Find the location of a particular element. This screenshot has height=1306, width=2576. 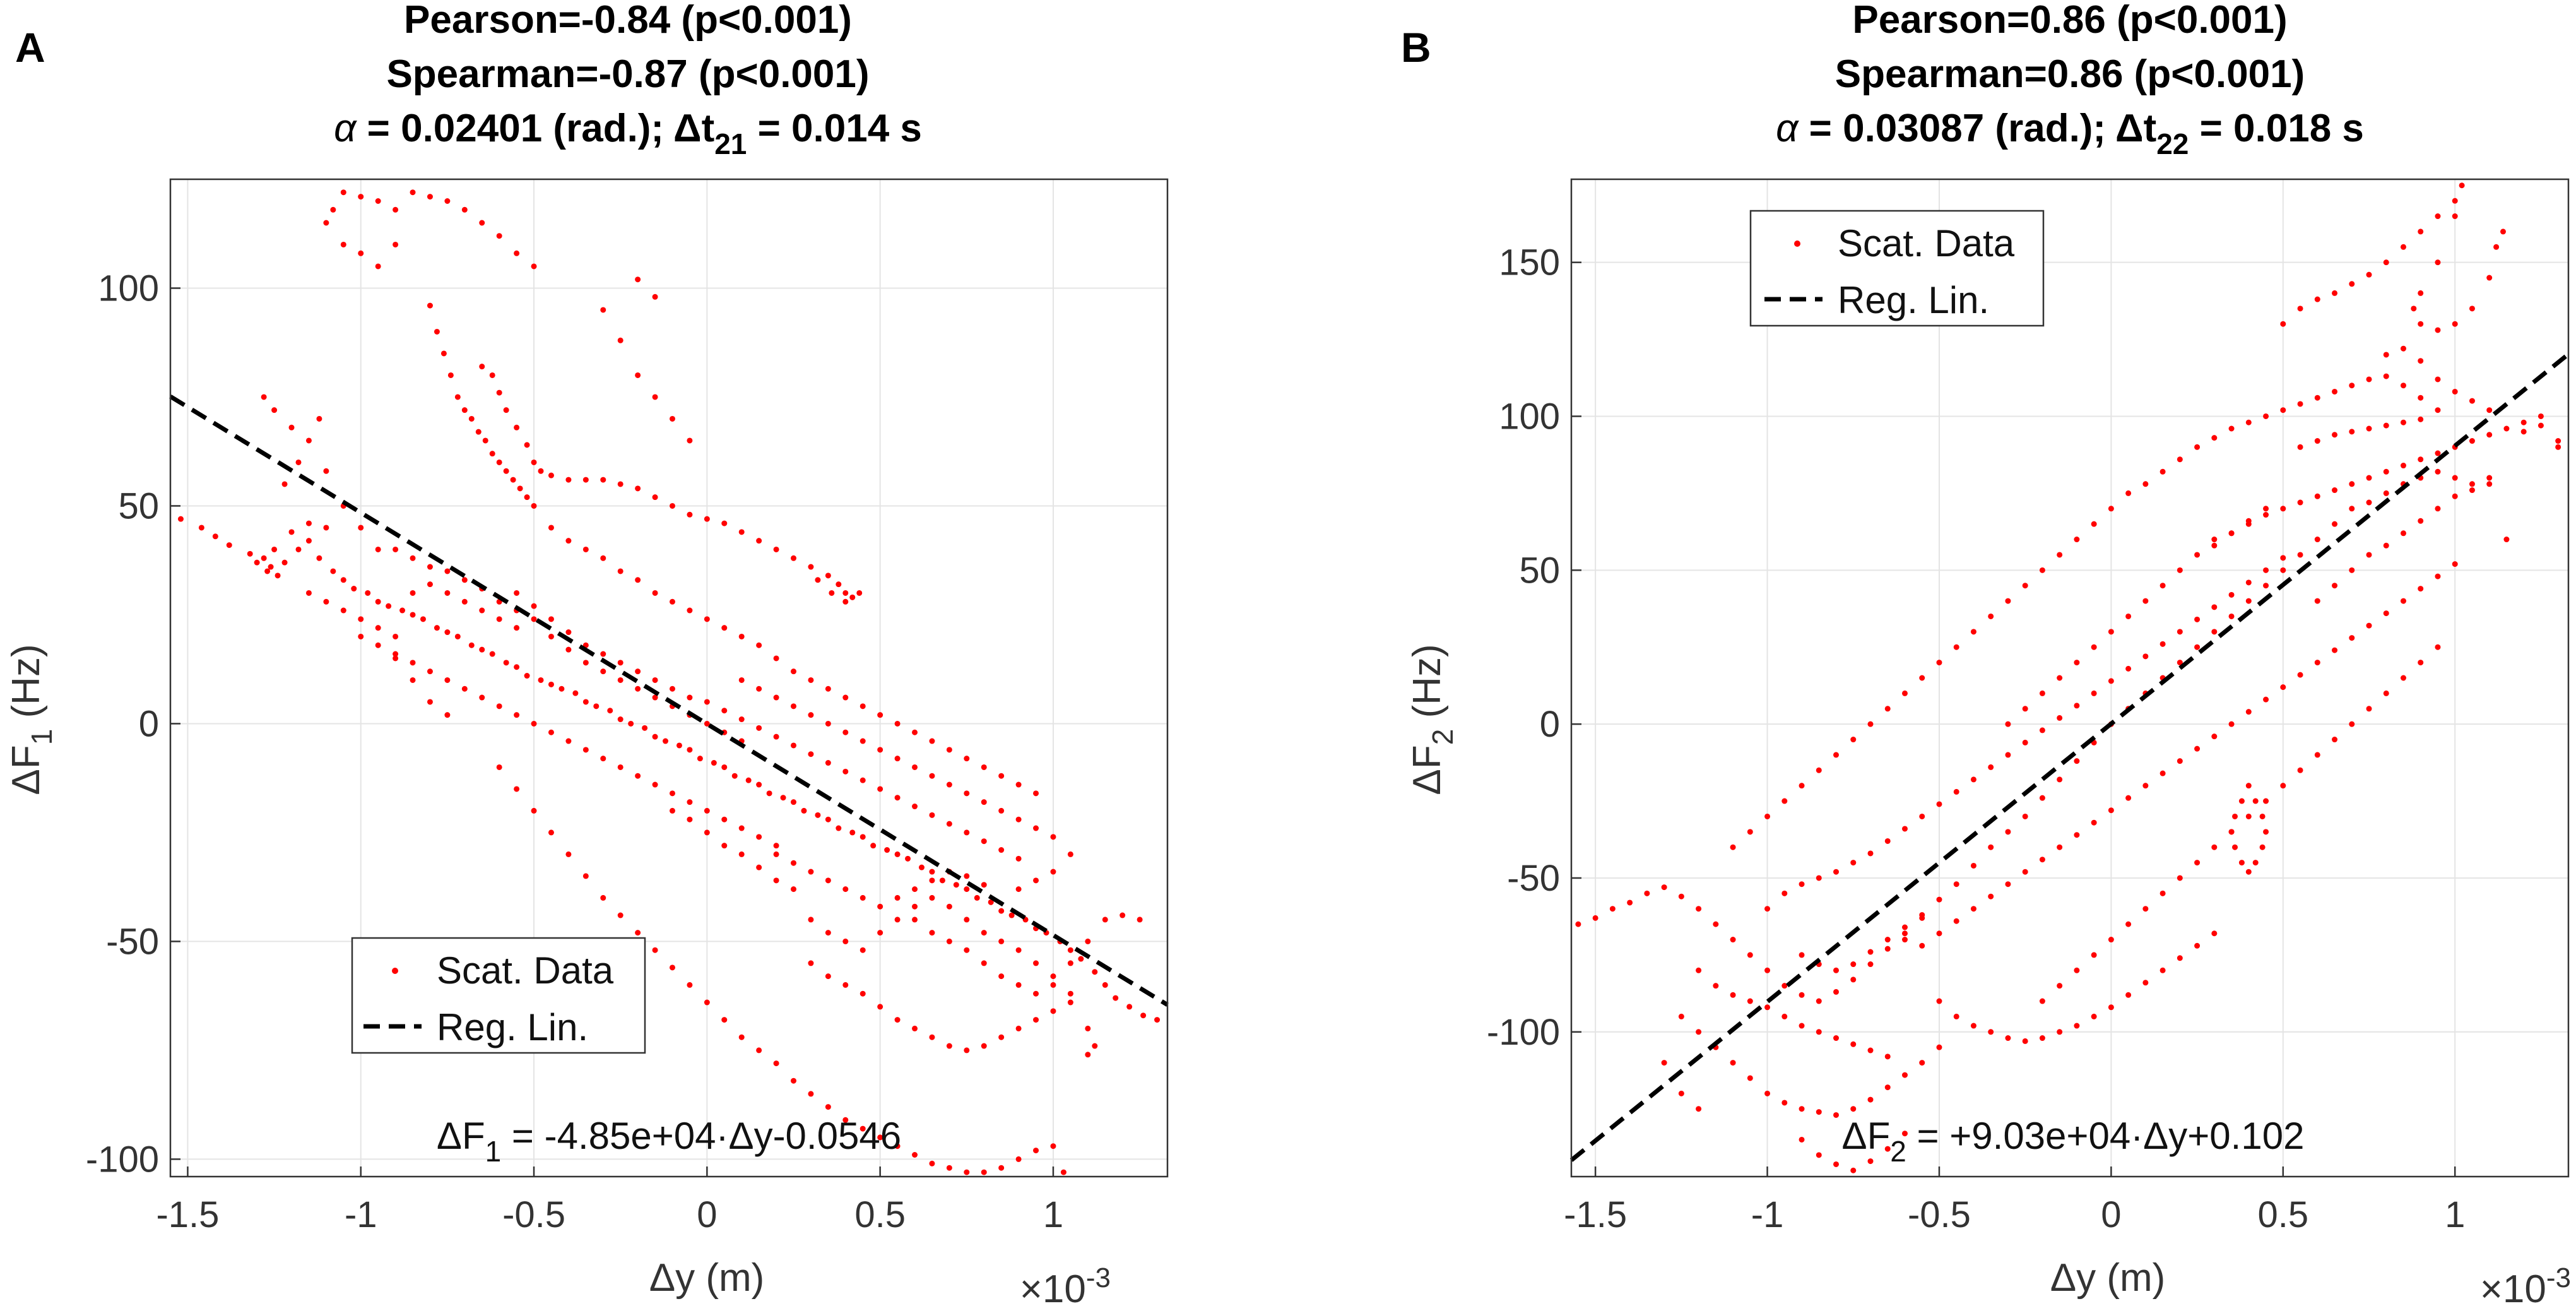

x-exponent-a-base: ×10 is located at coordinates (1053, 1287).